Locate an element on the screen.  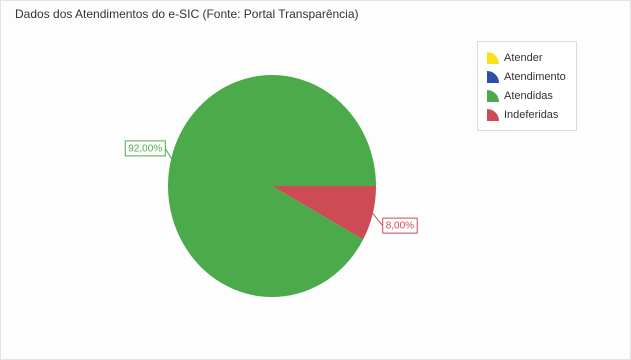
data-label-box-indeferidas is located at coordinates (400, 225).